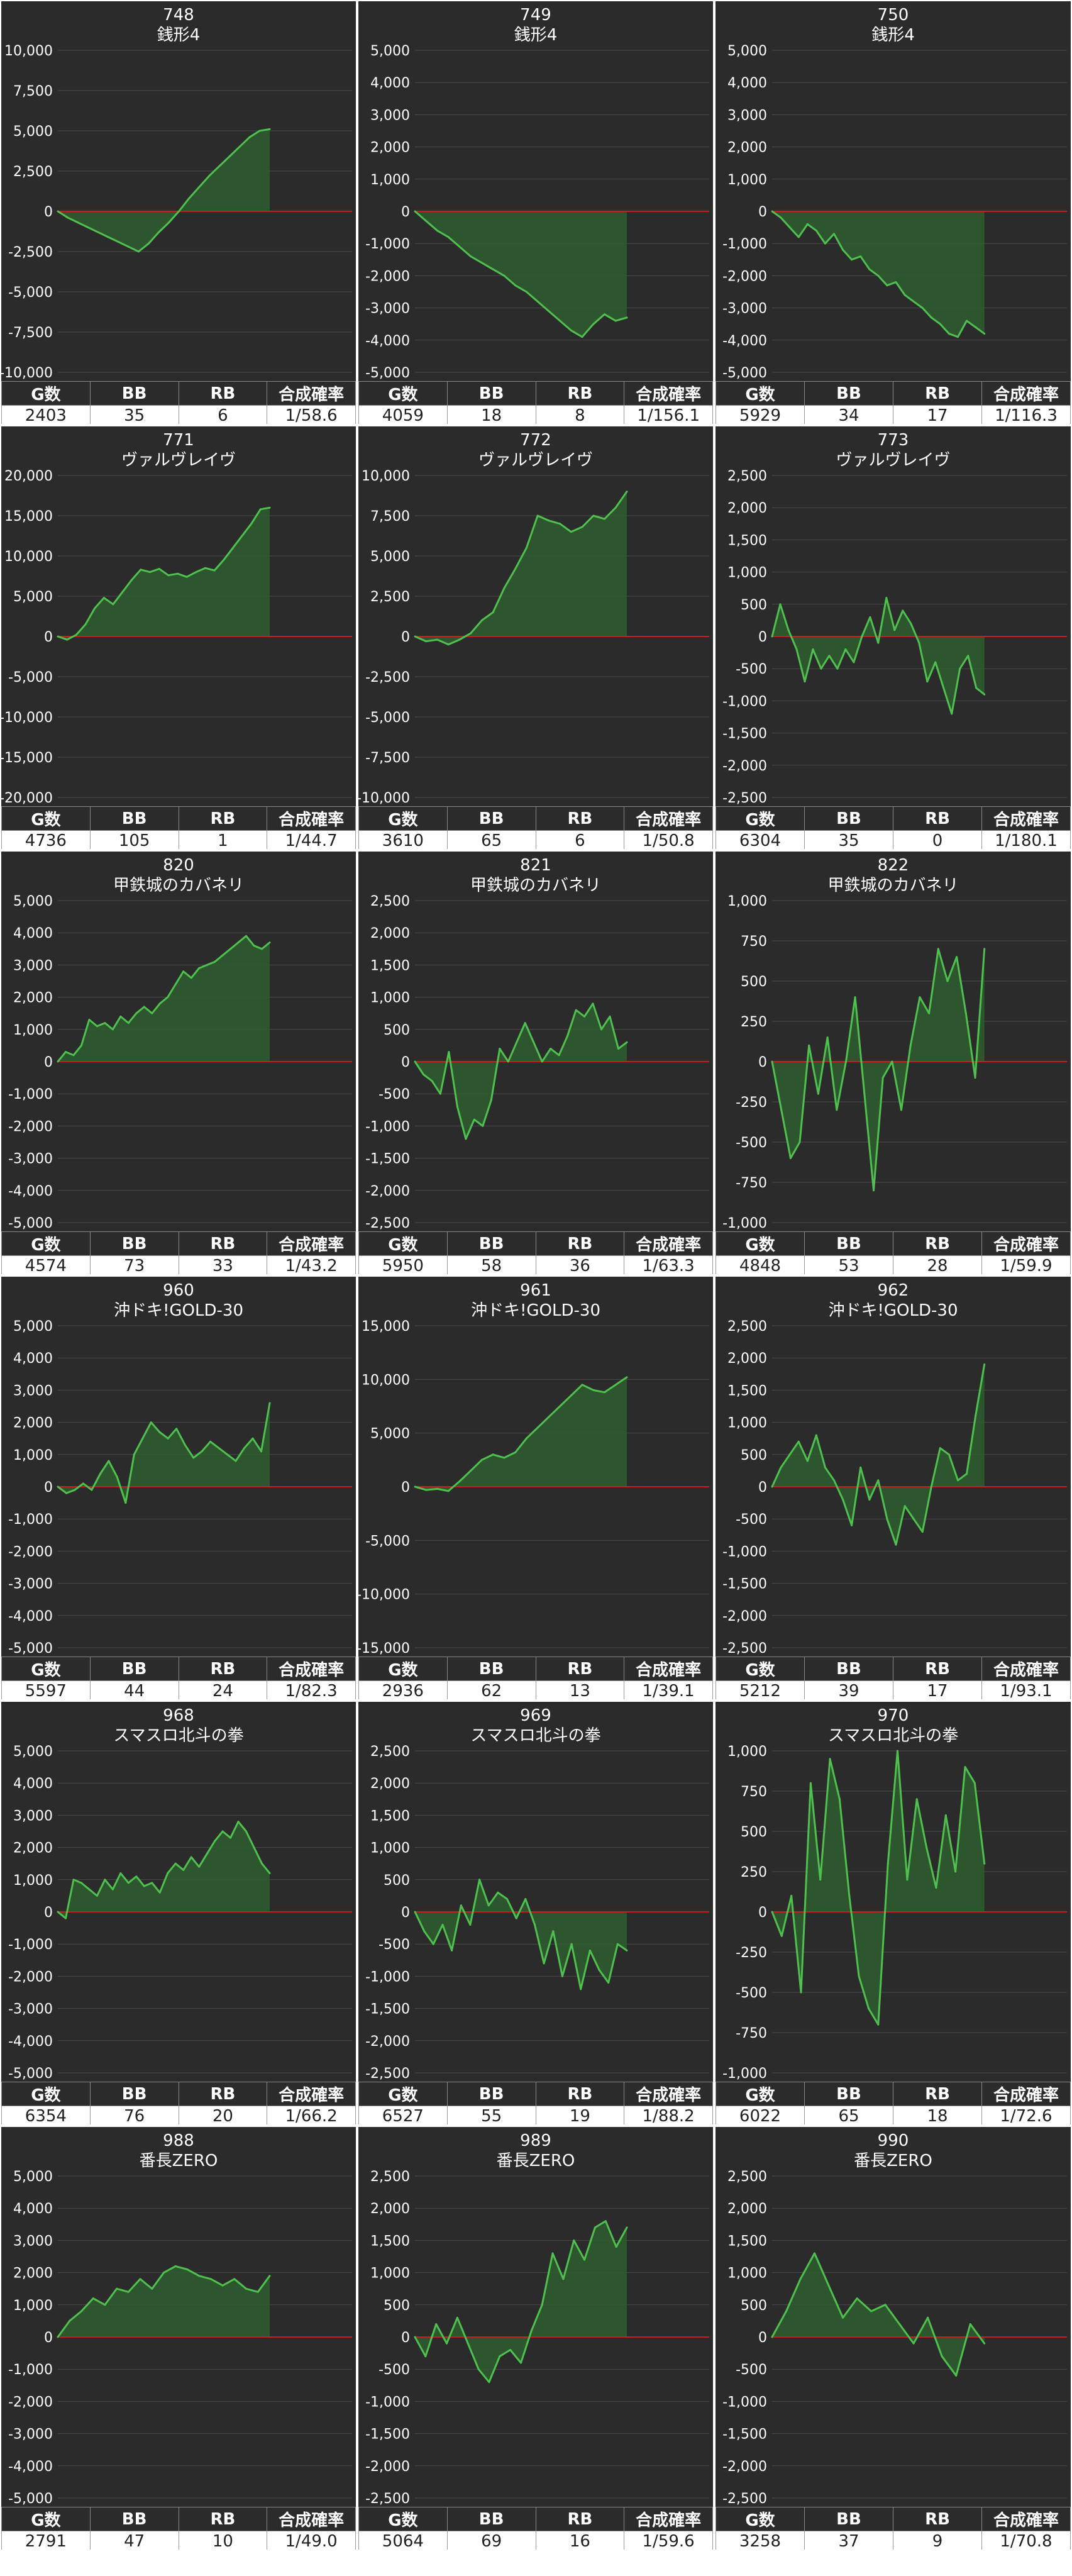 The image size is (1072, 2576). Describe the element at coordinates (849, 1689) in the screenshot. I see `bb-count-value: 39` at that location.